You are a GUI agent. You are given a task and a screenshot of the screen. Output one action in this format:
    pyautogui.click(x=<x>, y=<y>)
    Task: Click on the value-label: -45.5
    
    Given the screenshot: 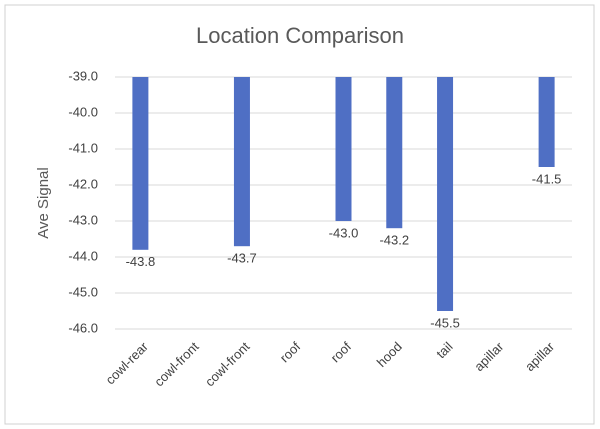 What is the action you would take?
    pyautogui.click(x=445, y=322)
    